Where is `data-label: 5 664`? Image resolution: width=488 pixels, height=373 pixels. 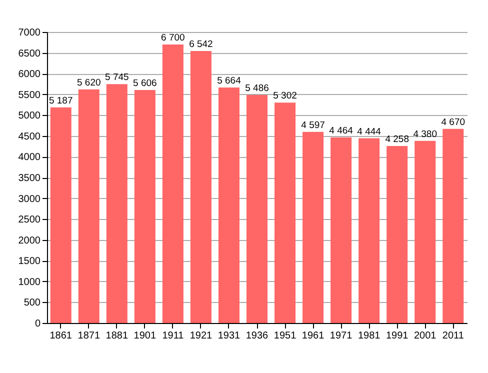 data-label: 5 664 is located at coordinates (229, 81).